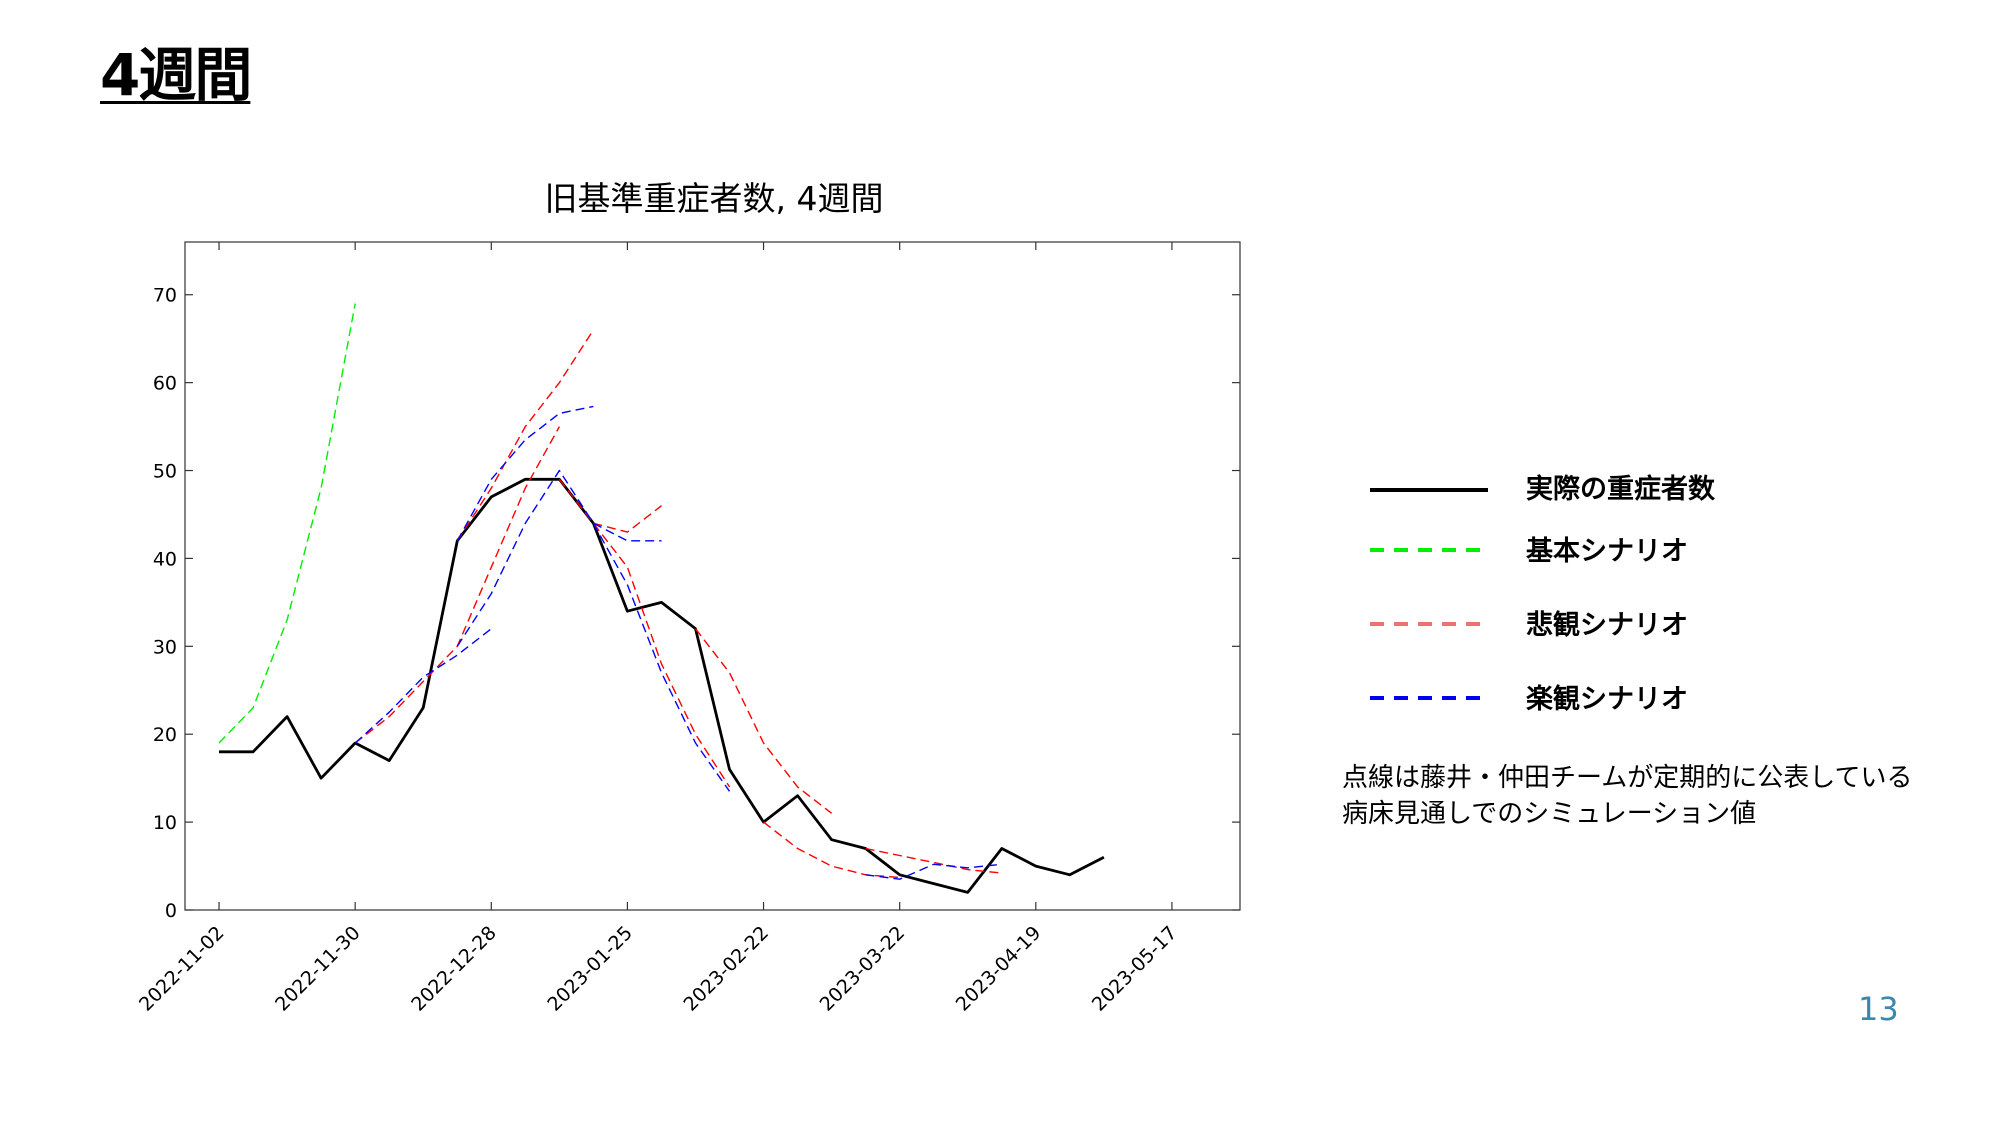  What do you see at coordinates (454, 969) in the screenshot?
I see `x-tick-label: 2022-12-28` at bounding box center [454, 969].